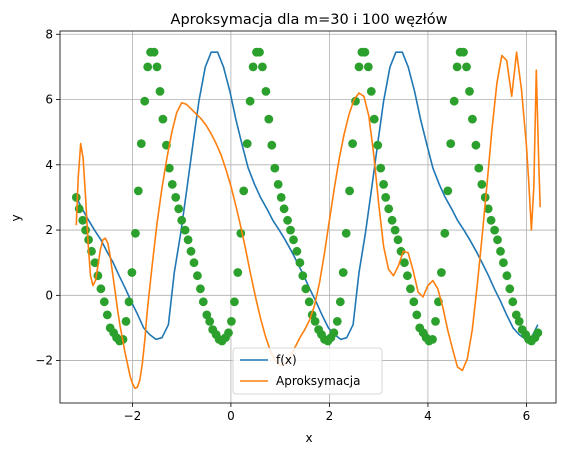 The height and width of the screenshot is (455, 565). I want to click on legend-box, so click(307, 371).